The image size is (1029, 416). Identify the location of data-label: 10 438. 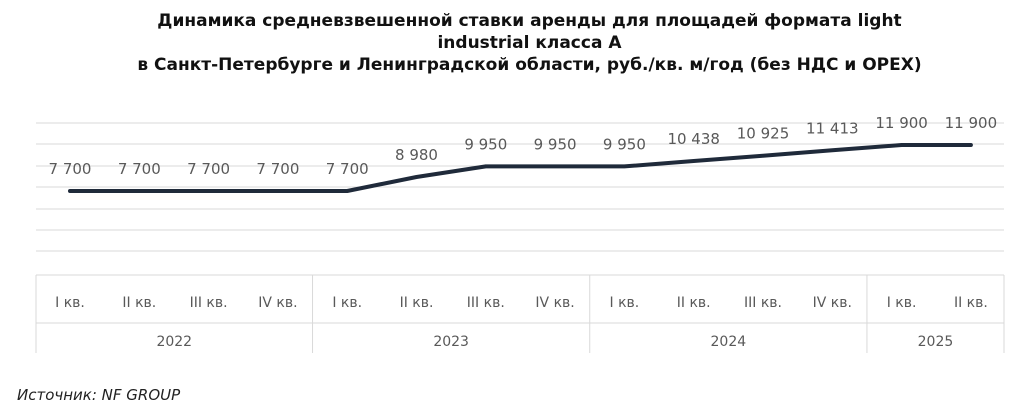
(693, 139).